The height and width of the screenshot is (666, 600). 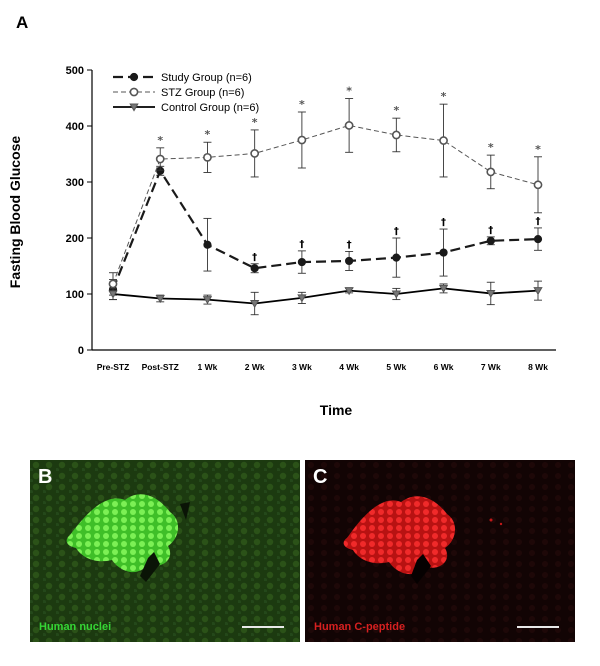 I want to click on x-tick-label: 5 Wk, so click(x=396, y=367).